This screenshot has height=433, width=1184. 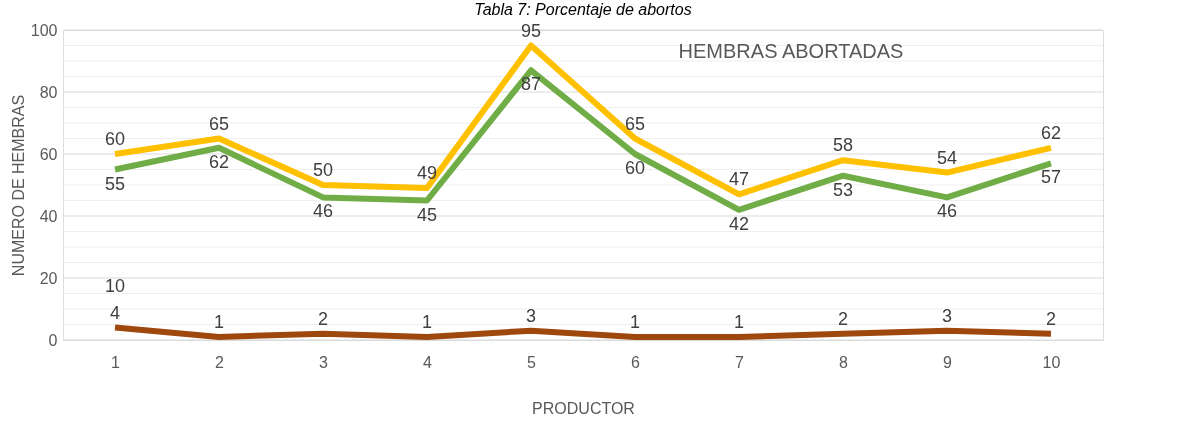 I want to click on x-tick-label: 3, so click(x=324, y=362).